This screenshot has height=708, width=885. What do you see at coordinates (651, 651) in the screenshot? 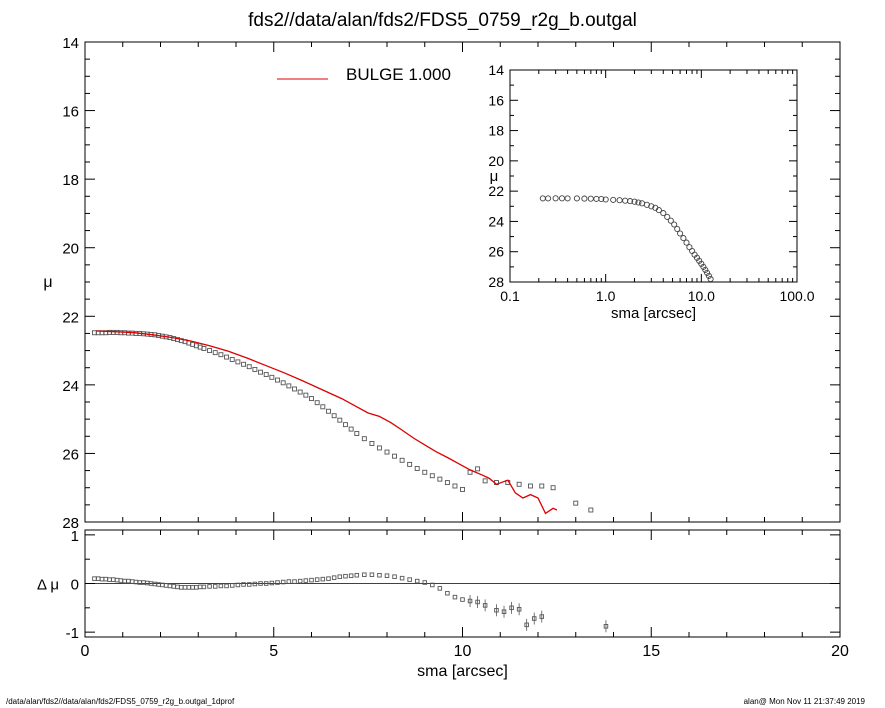
I see `residual-x-tick-label: 15` at bounding box center [651, 651].